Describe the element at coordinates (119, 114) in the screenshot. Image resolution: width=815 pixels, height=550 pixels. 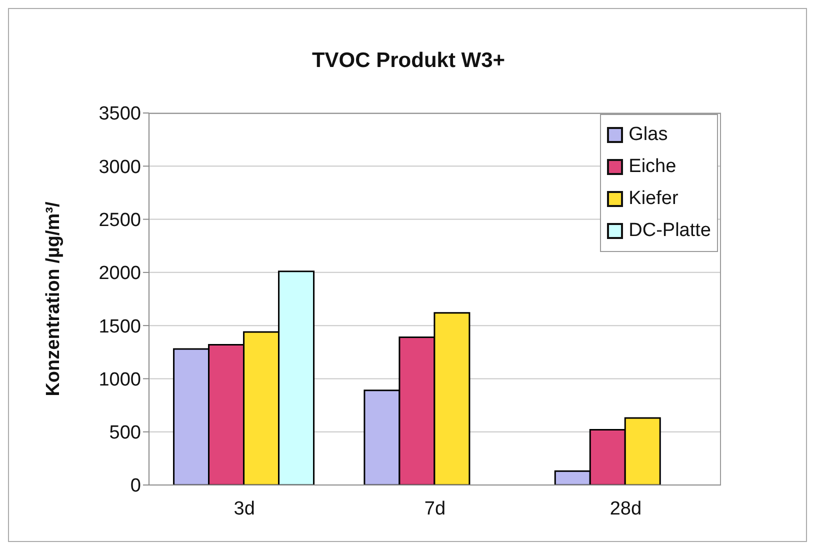
I see `y-tick-label: 3500` at that location.